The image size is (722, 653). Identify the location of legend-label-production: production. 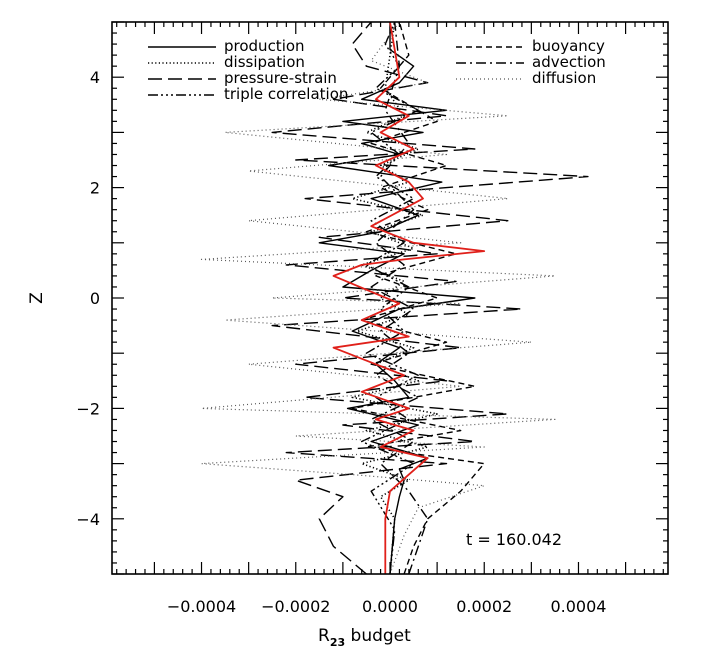
(264, 46).